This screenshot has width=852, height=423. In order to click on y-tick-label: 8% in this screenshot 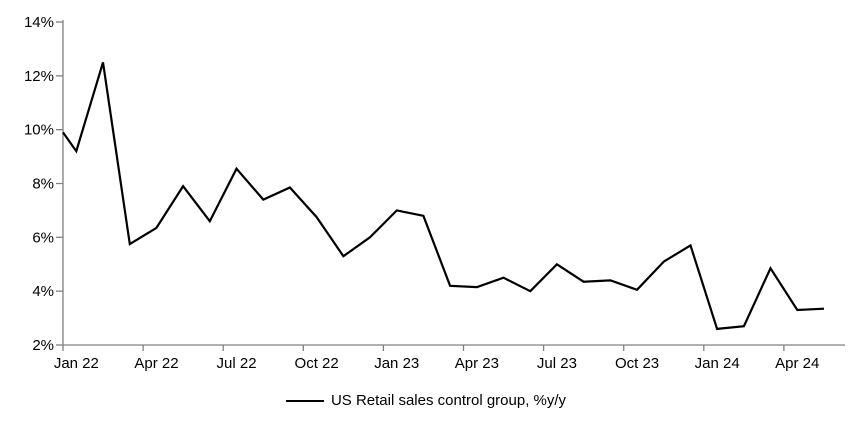, I will do `click(43, 184)`.